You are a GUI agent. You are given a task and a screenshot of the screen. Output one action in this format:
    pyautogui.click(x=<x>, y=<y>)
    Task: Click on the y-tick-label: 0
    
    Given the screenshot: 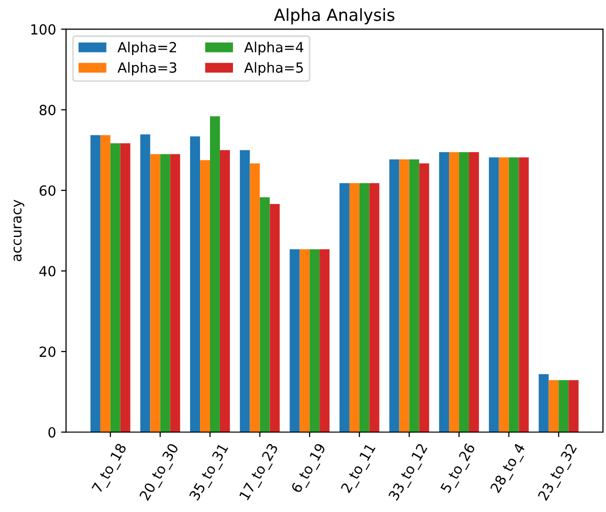 What is the action you would take?
    pyautogui.click(x=52, y=432)
    